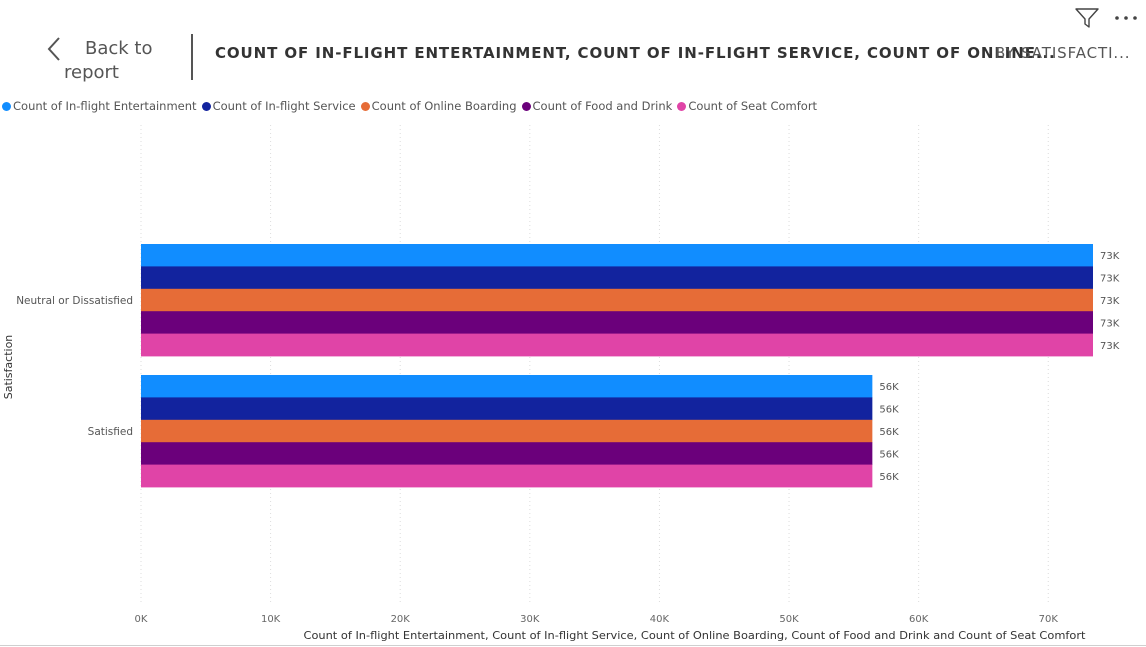 Image resolution: width=1146 pixels, height=647 pixels. I want to click on legend-label: Count of Online Boarding, so click(444, 106).